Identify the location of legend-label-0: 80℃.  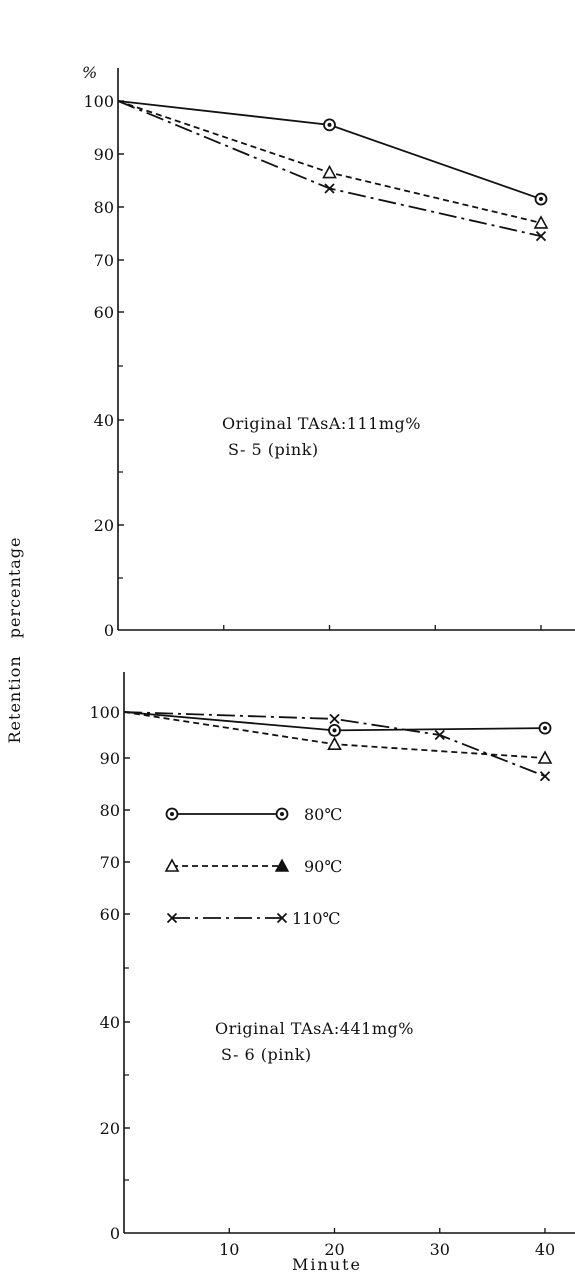
(323, 814).